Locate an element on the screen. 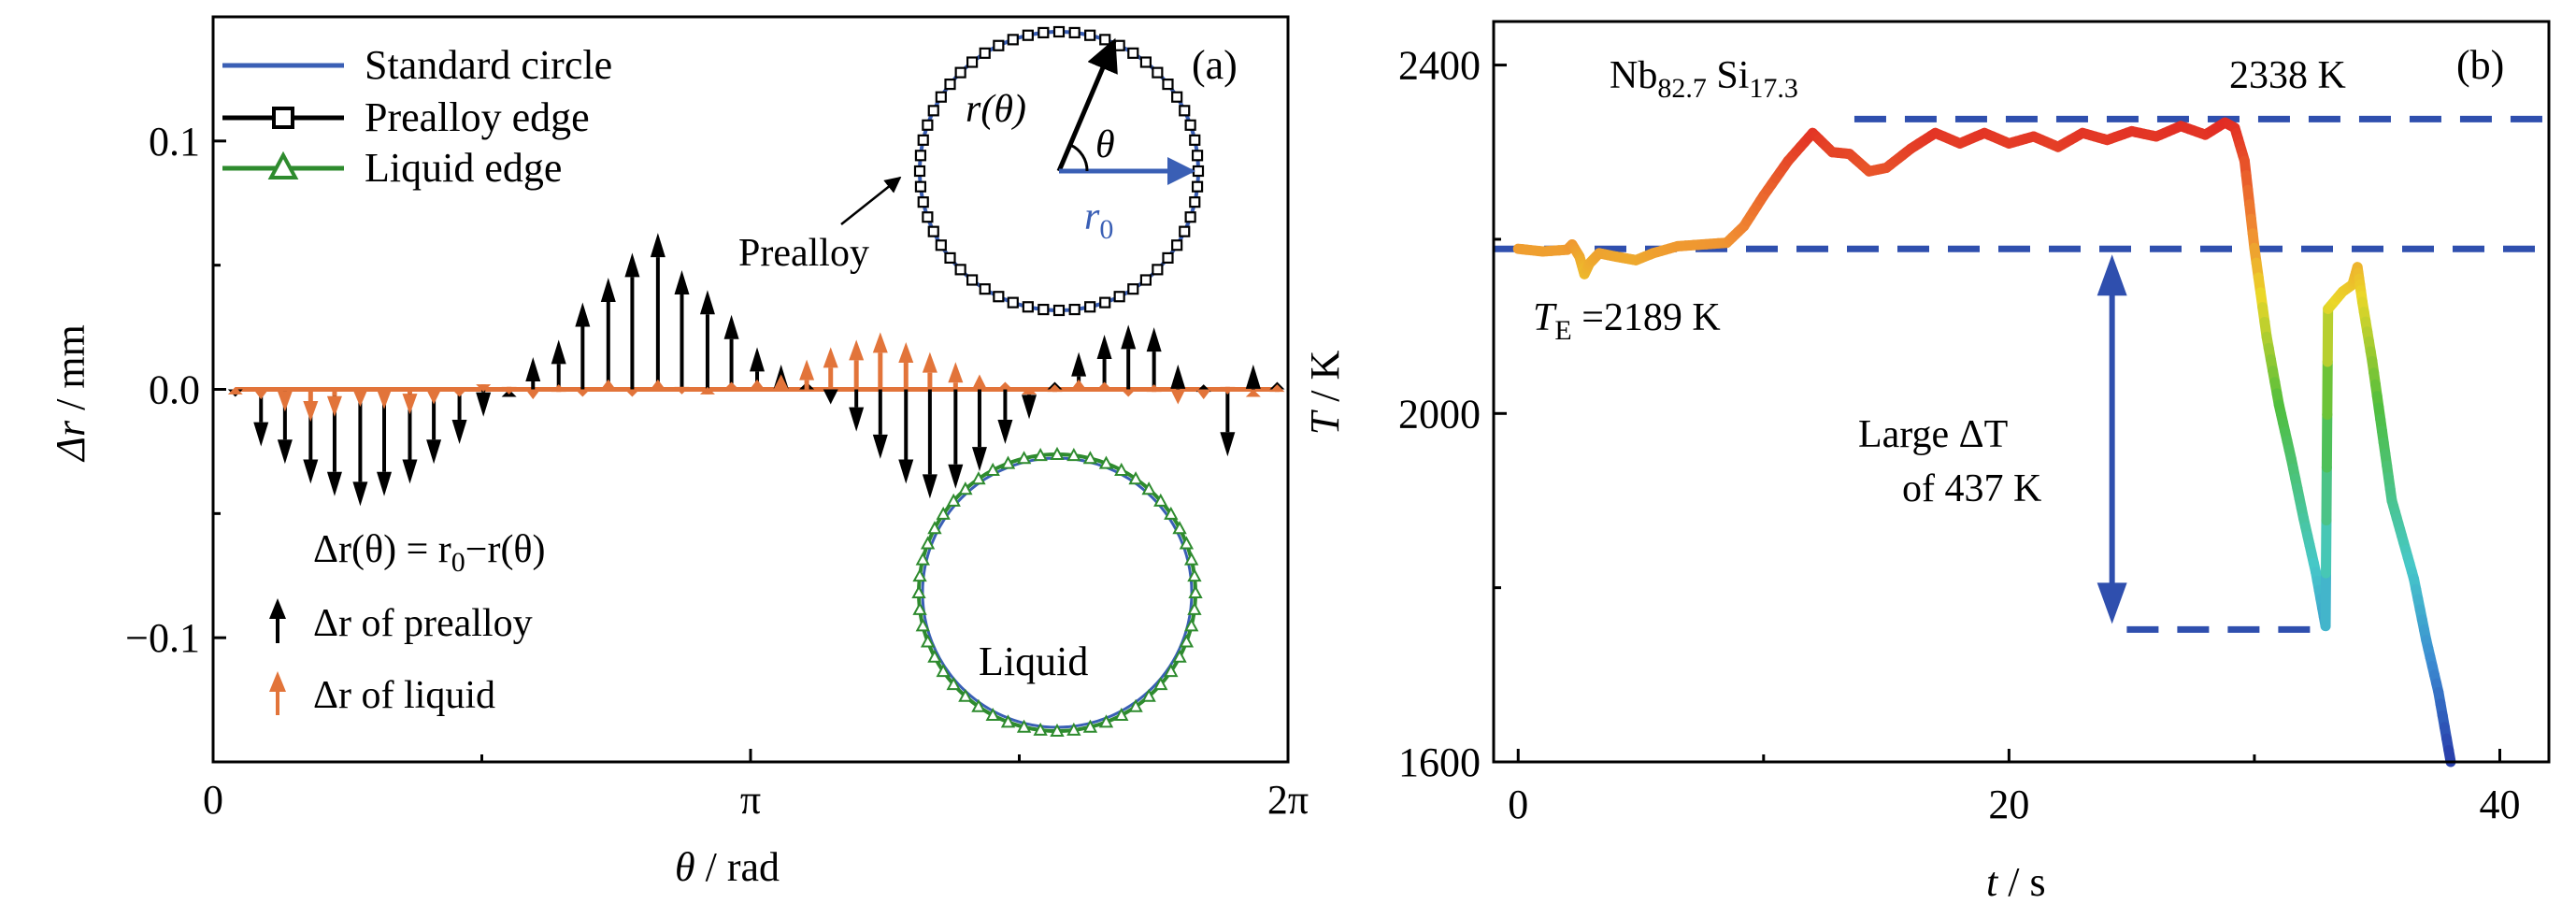 This screenshot has height=904, width=2576. prealloy-arrow-9-head is located at coordinates (459, 432).